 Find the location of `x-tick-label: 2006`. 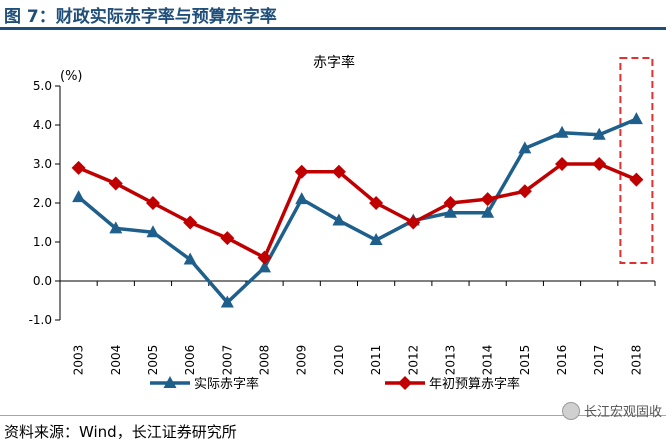

x-tick-label: 2006 is located at coordinates (190, 360).